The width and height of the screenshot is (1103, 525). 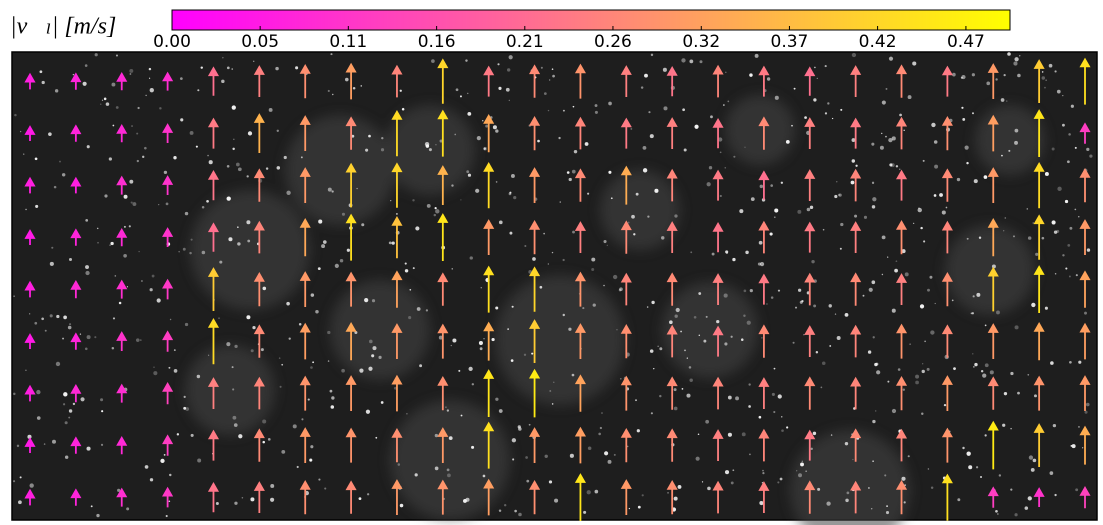 What do you see at coordinates (878, 42) in the screenshot?
I see `colorbar-tick-label: 0.42` at bounding box center [878, 42].